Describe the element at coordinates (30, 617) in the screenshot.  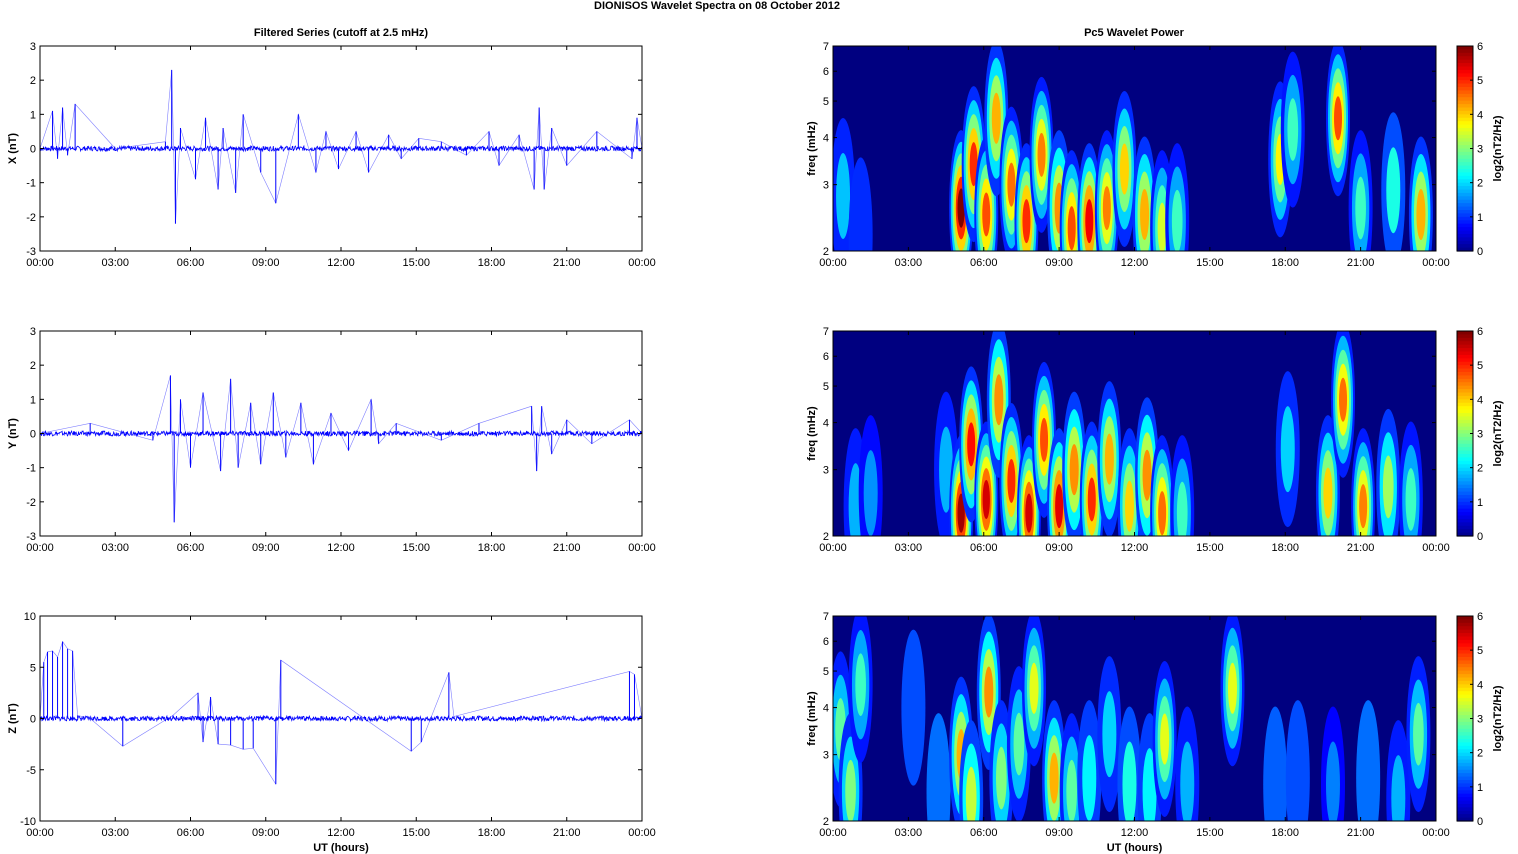
I see `y-tick-label: 10` at that location.